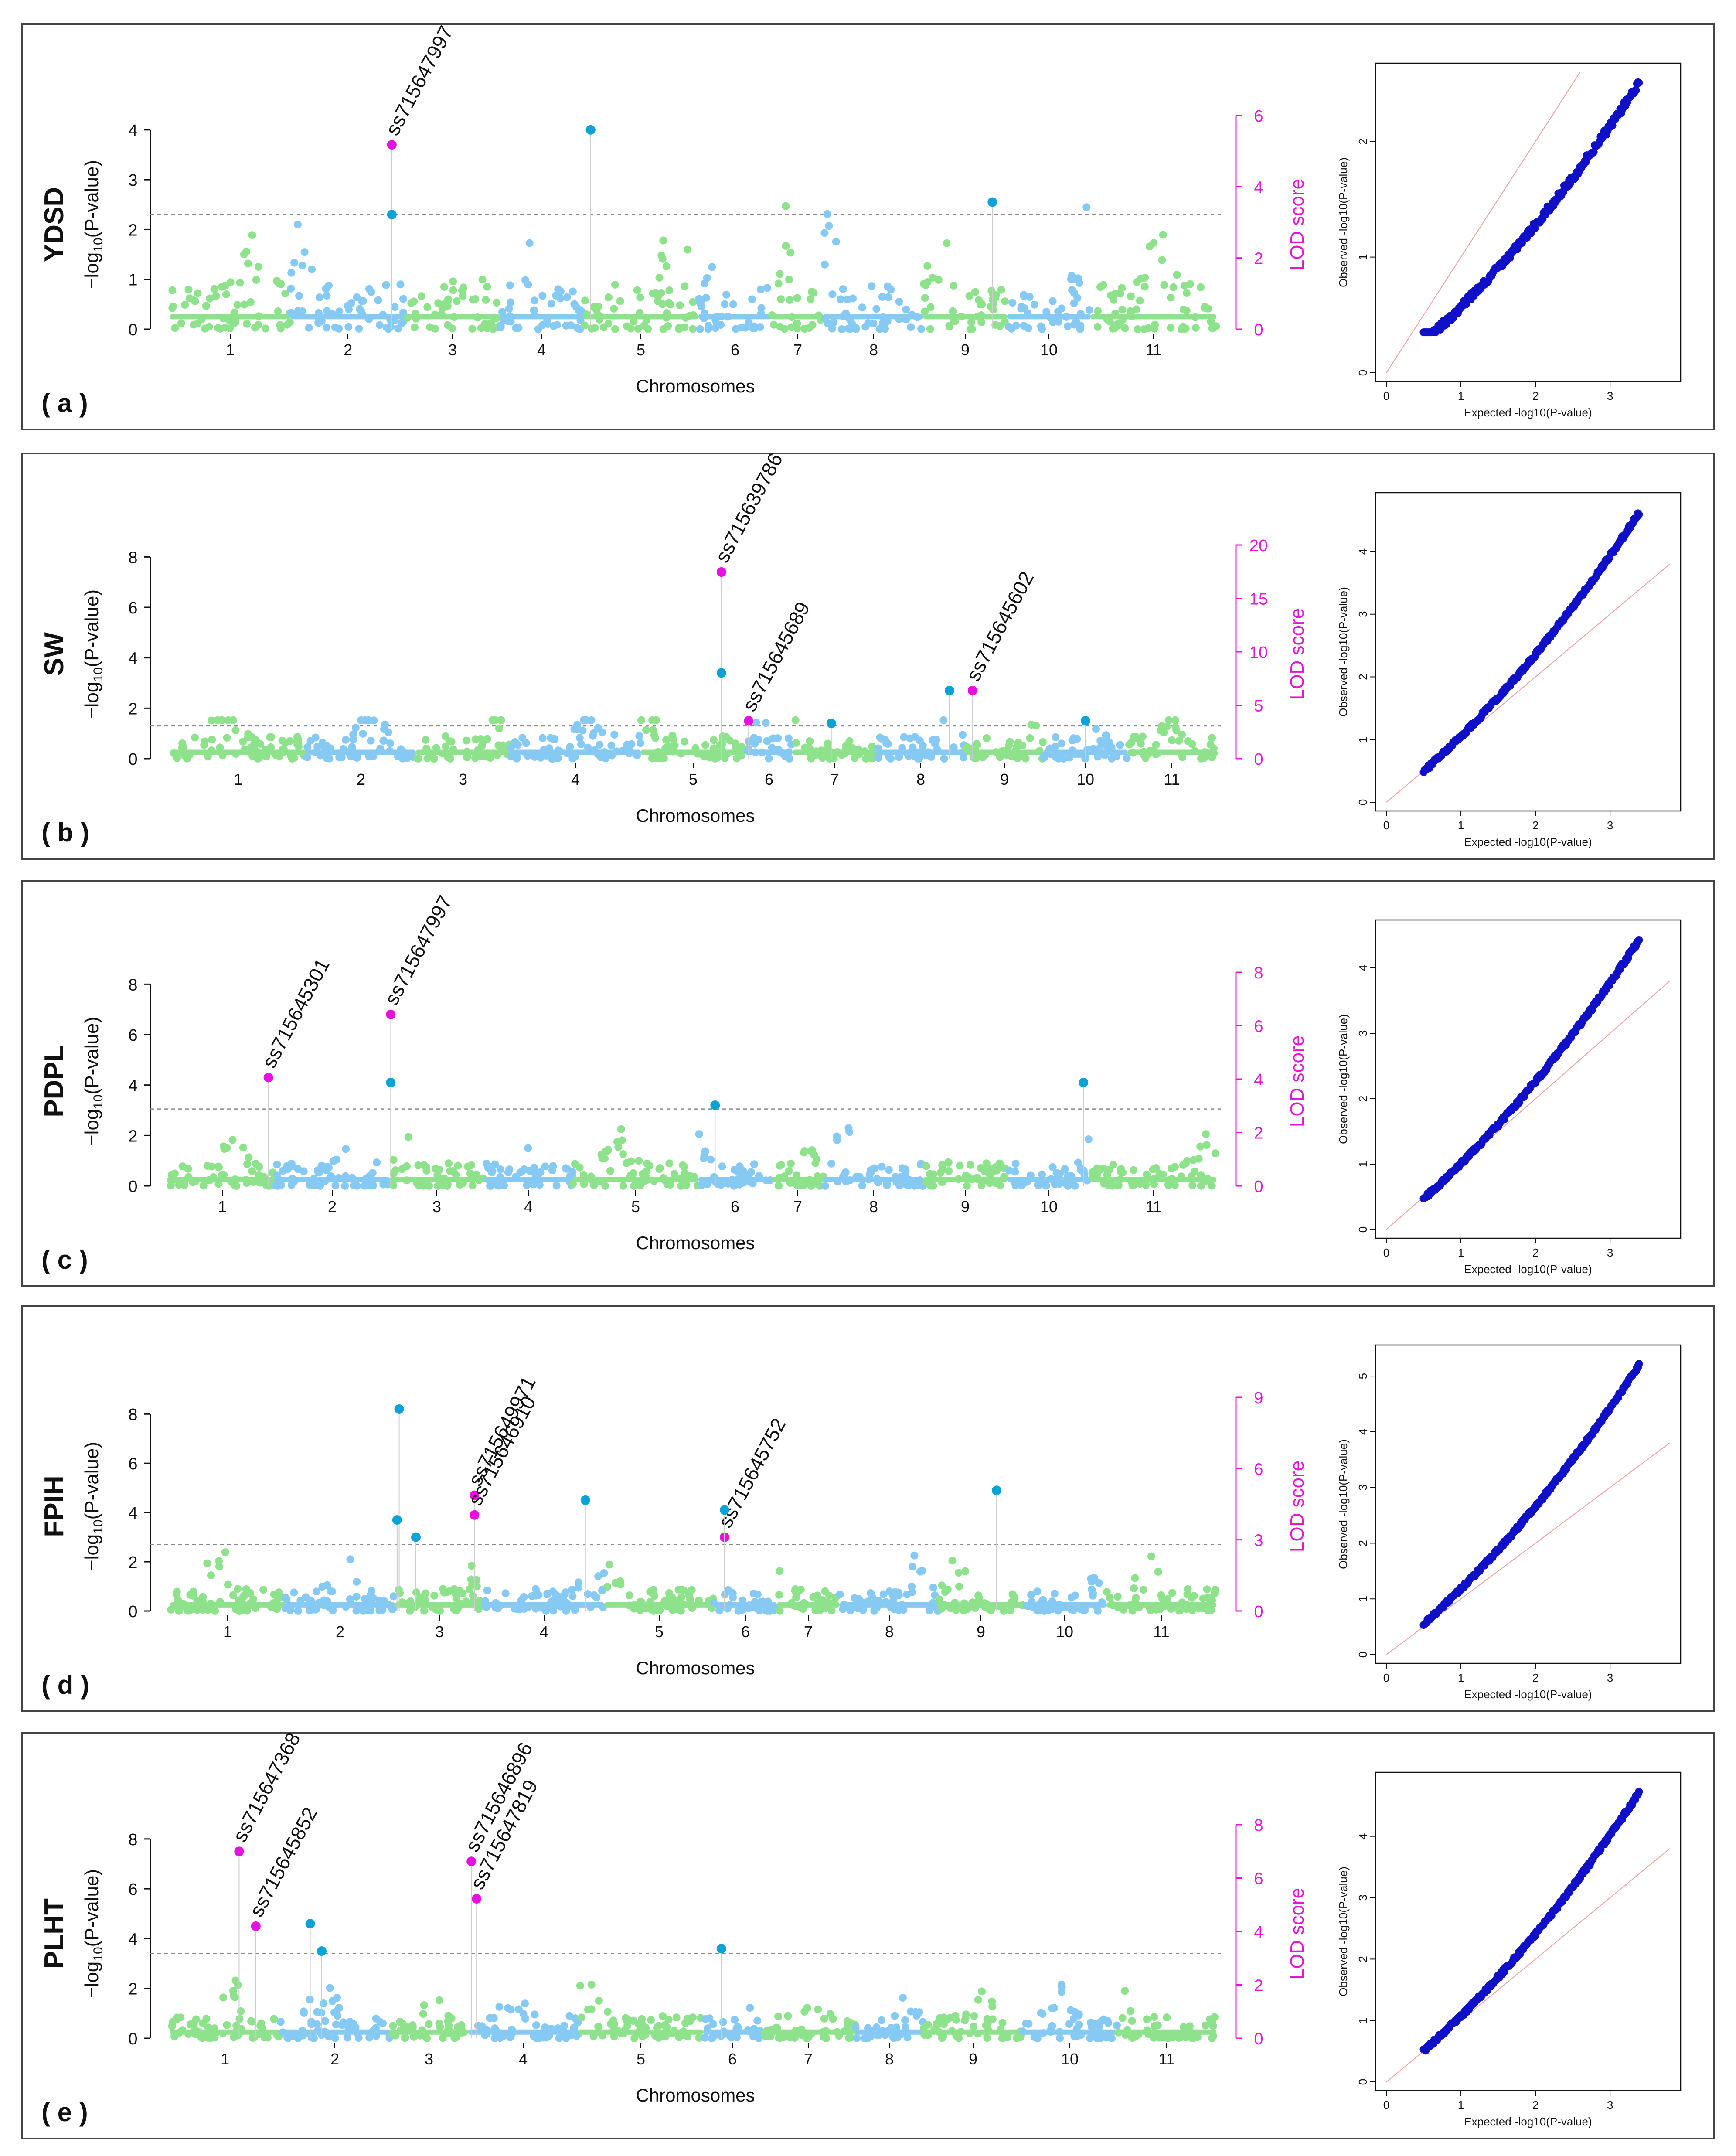 The height and width of the screenshot is (2156, 1736). Describe the element at coordinates (92, 1908) in the screenshot. I see `y-label-part: (P-value)` at that location.